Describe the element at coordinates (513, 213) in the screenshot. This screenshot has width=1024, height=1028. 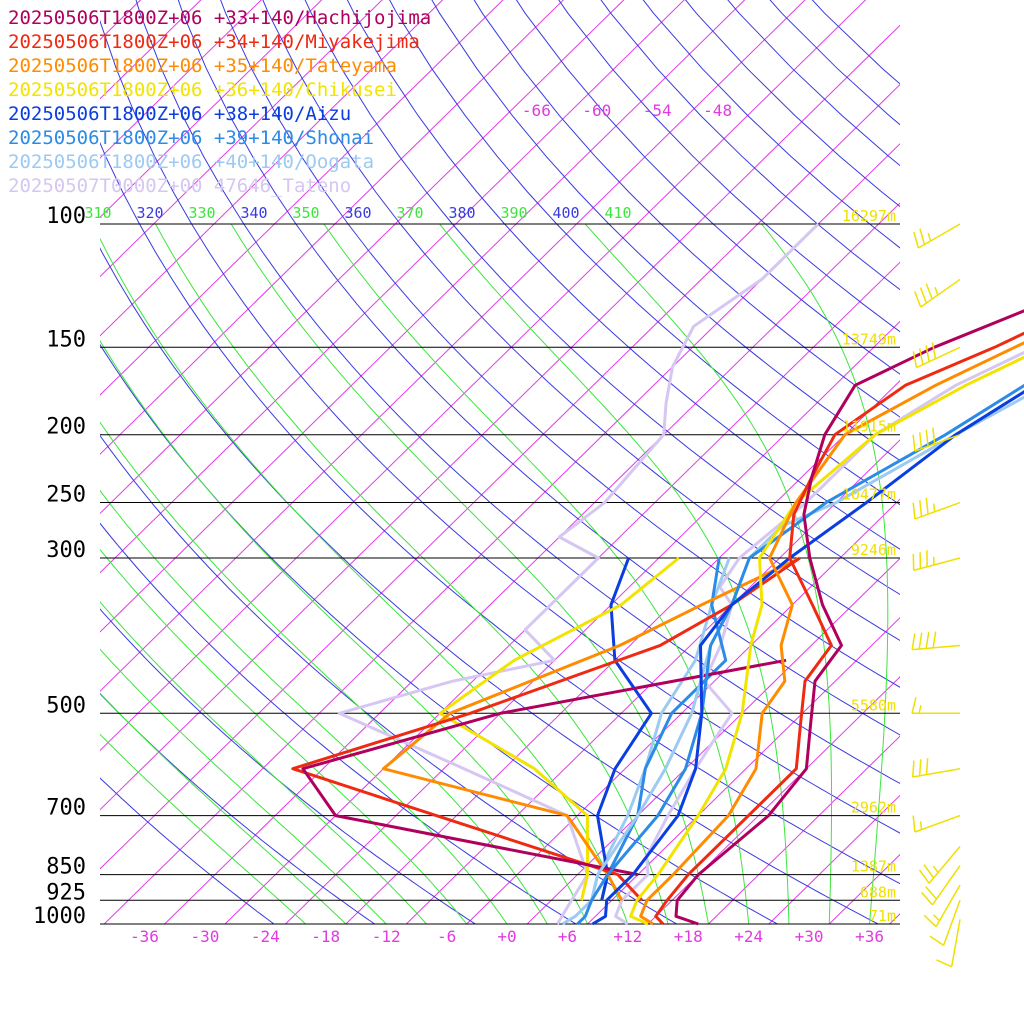
I see `theta-label: 390` at that location.